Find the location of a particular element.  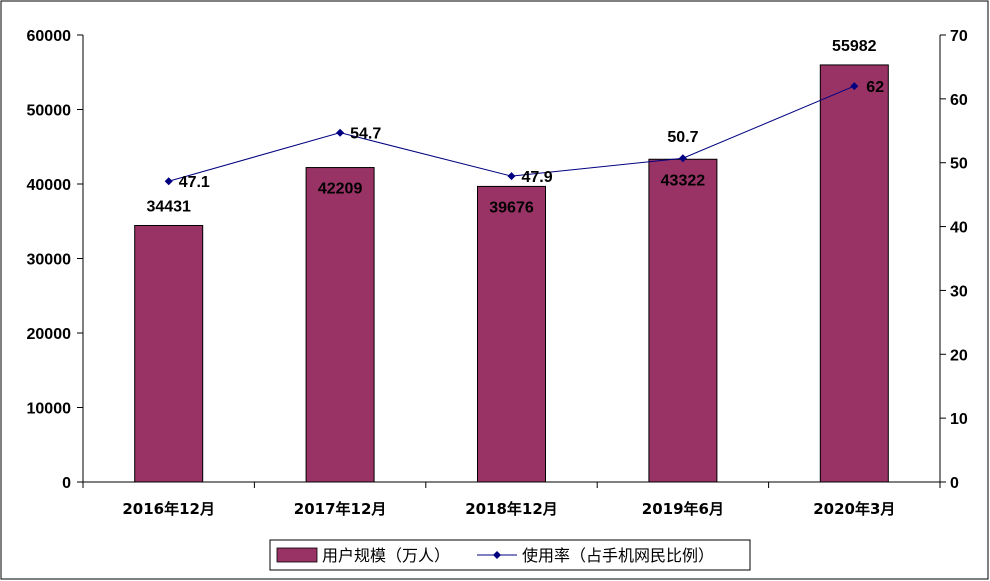

legend-bar-swatch is located at coordinates (297, 555).